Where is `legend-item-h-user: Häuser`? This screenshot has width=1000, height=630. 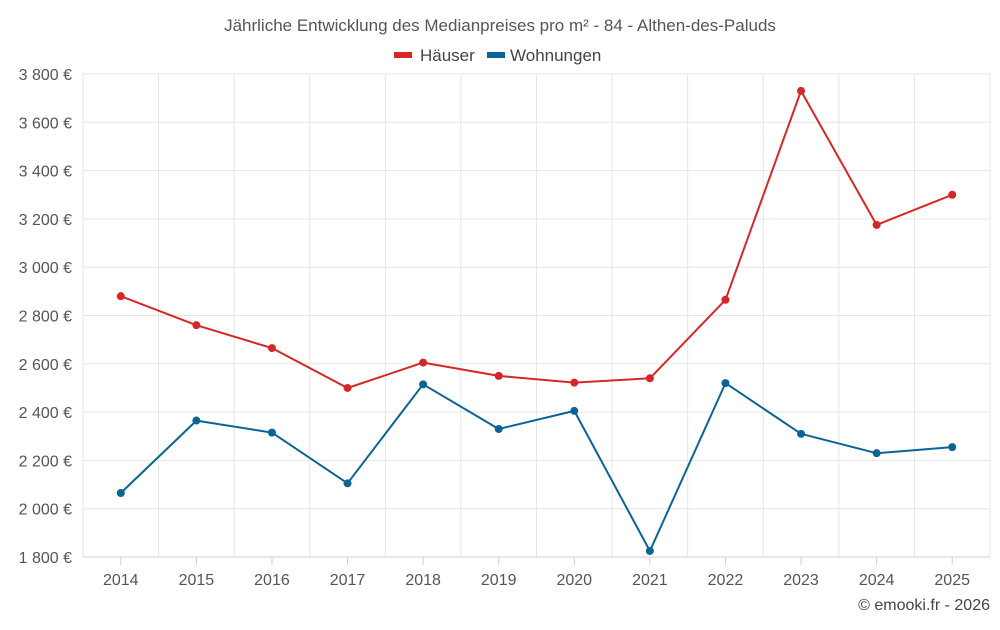
legend-item-h-user: Häuser is located at coordinates (434, 55).